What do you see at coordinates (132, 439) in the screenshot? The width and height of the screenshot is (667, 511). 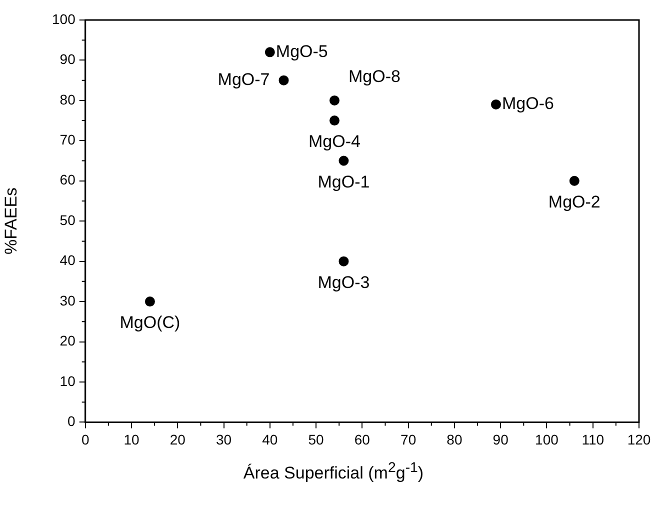 I see `x-tick-label: 10` at bounding box center [132, 439].